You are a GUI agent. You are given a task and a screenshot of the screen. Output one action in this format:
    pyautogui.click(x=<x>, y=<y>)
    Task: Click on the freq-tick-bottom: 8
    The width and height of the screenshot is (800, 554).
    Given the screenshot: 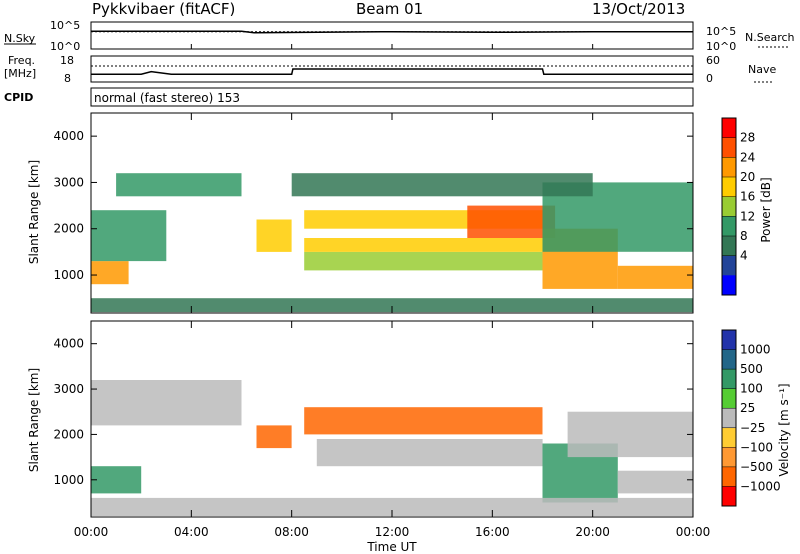 What is the action you would take?
    pyautogui.click(x=67, y=78)
    